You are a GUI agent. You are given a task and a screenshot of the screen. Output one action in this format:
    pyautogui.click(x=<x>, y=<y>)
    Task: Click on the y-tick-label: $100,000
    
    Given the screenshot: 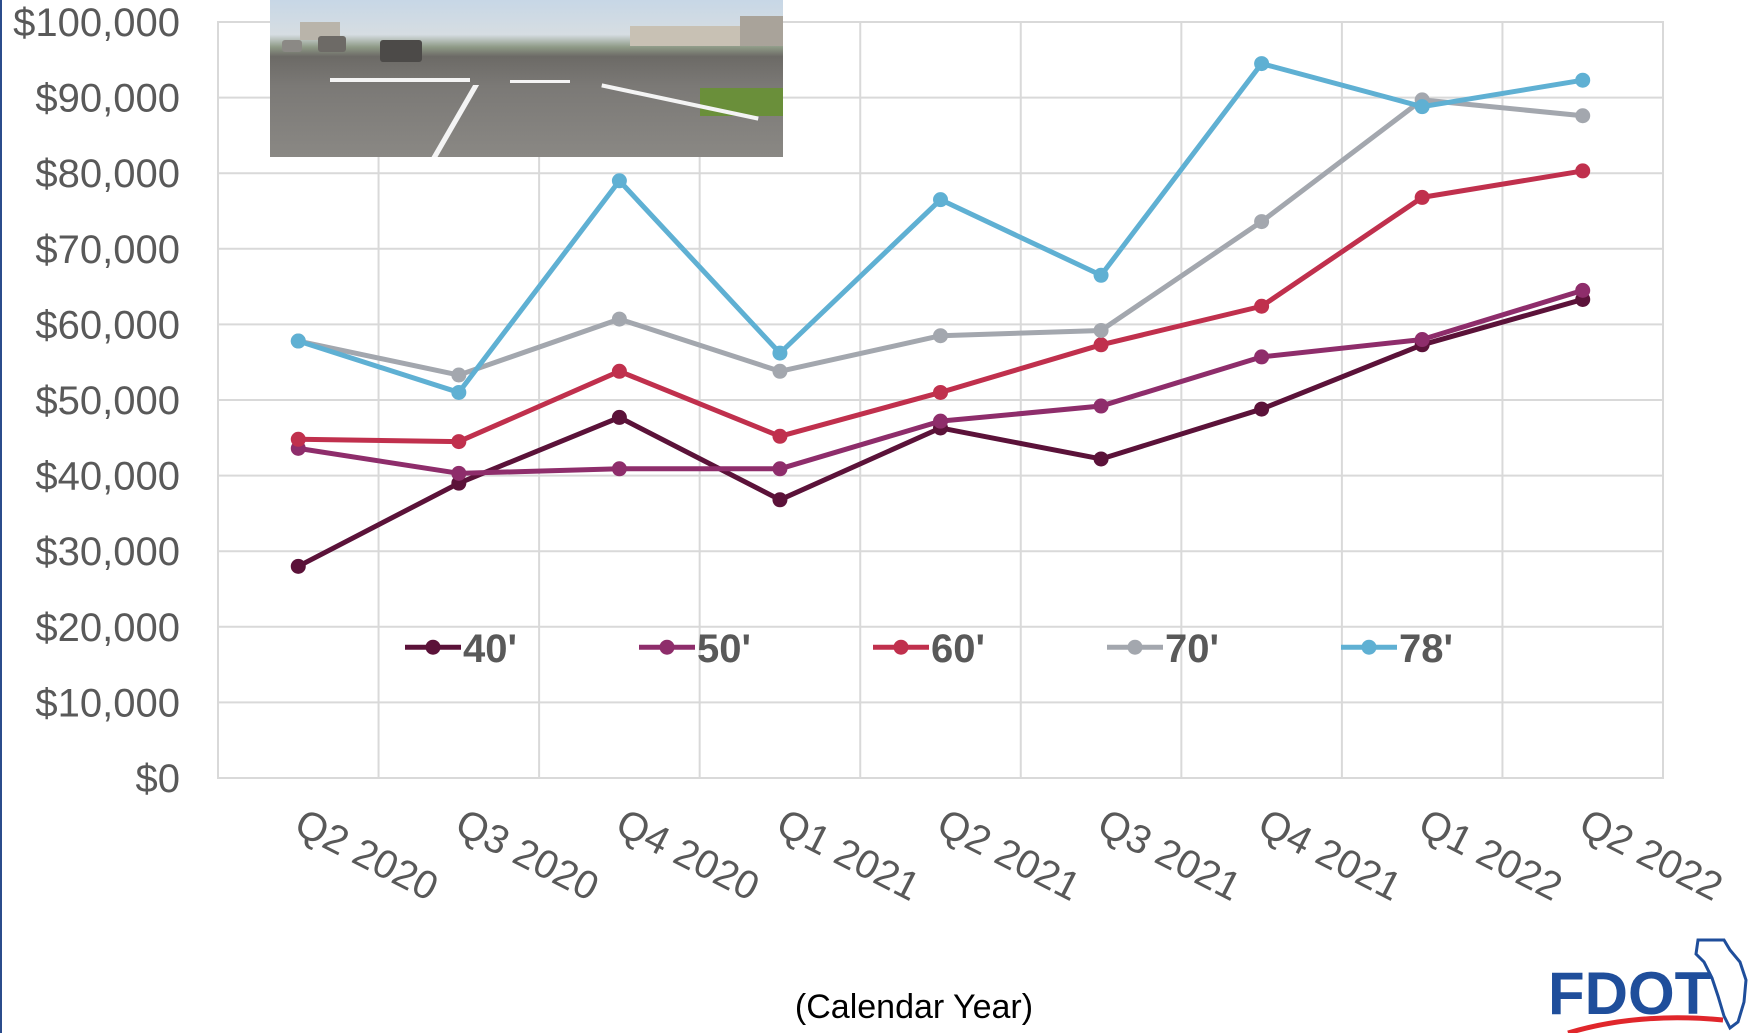 What is the action you would take?
    pyautogui.click(x=96, y=23)
    